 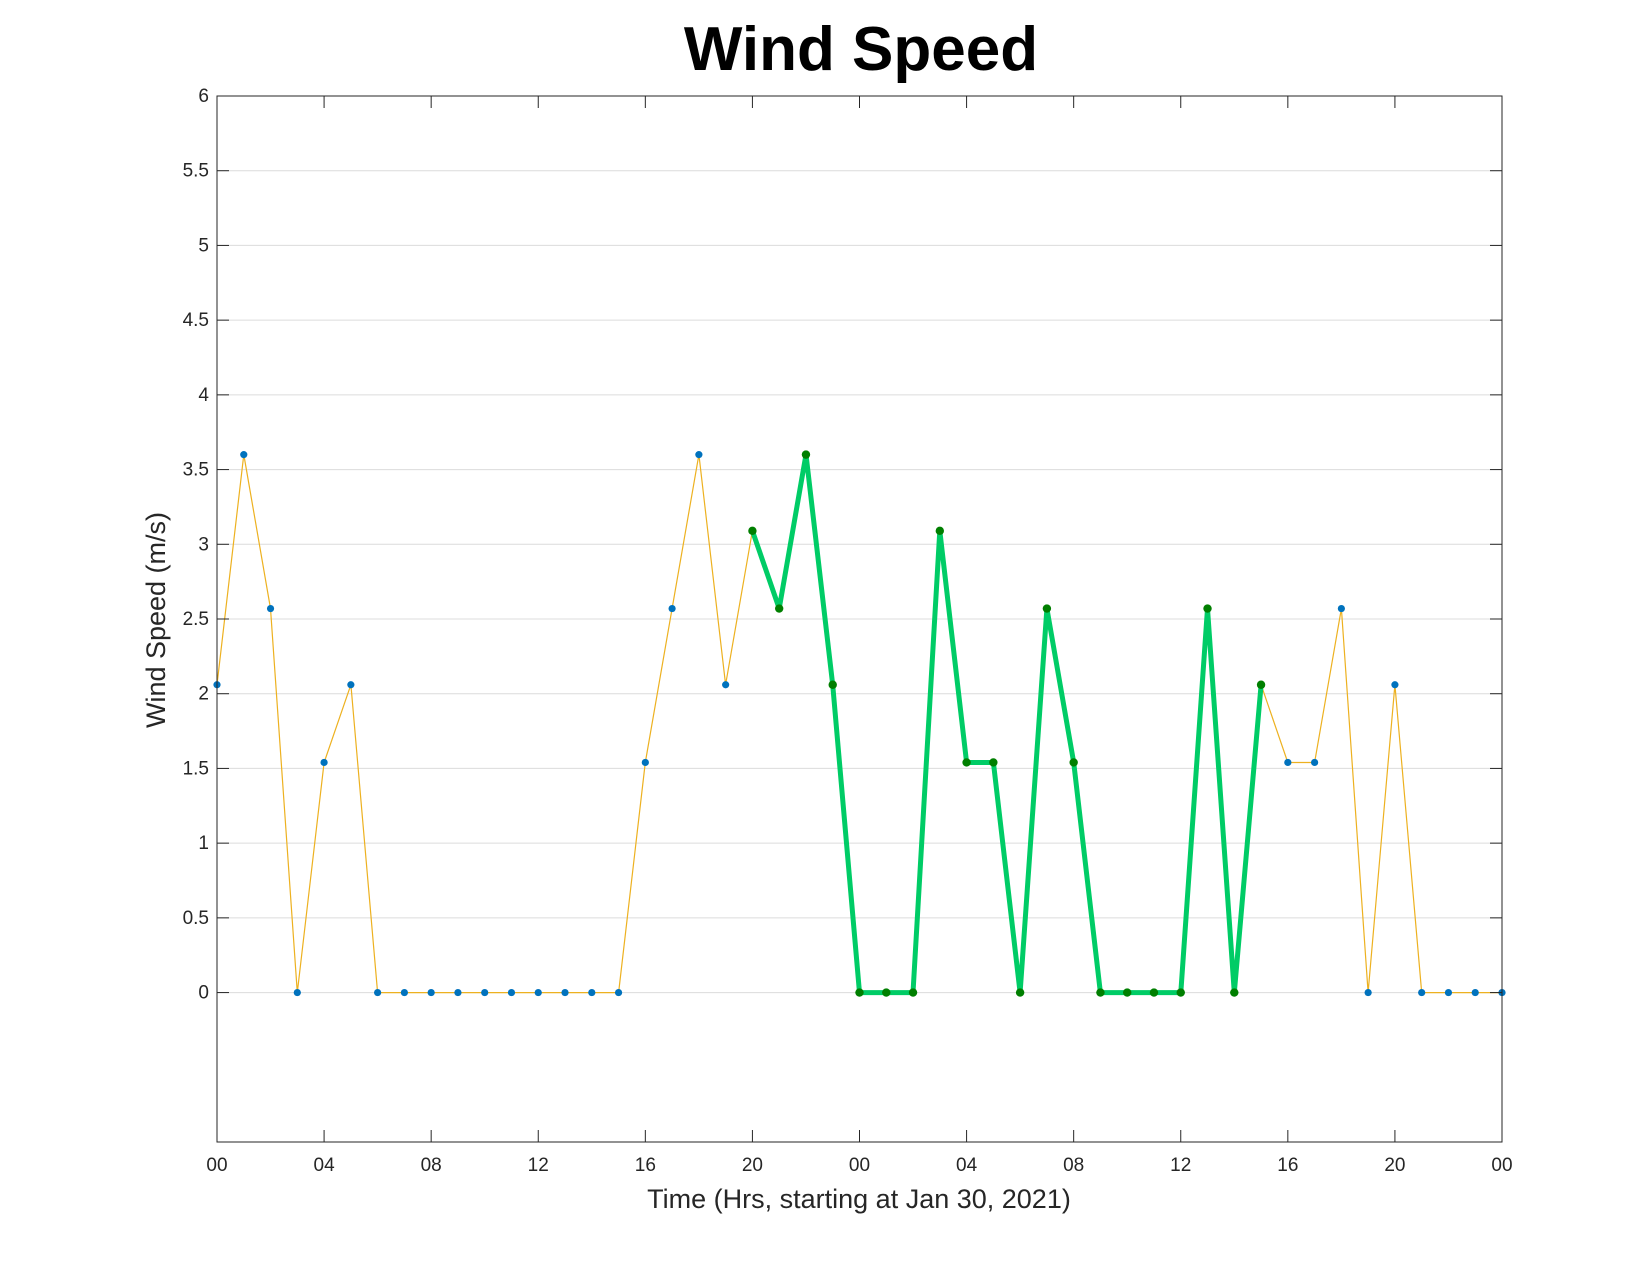 What do you see at coordinates (203, 843) in the screenshot?
I see `y-tick-label: 1` at bounding box center [203, 843].